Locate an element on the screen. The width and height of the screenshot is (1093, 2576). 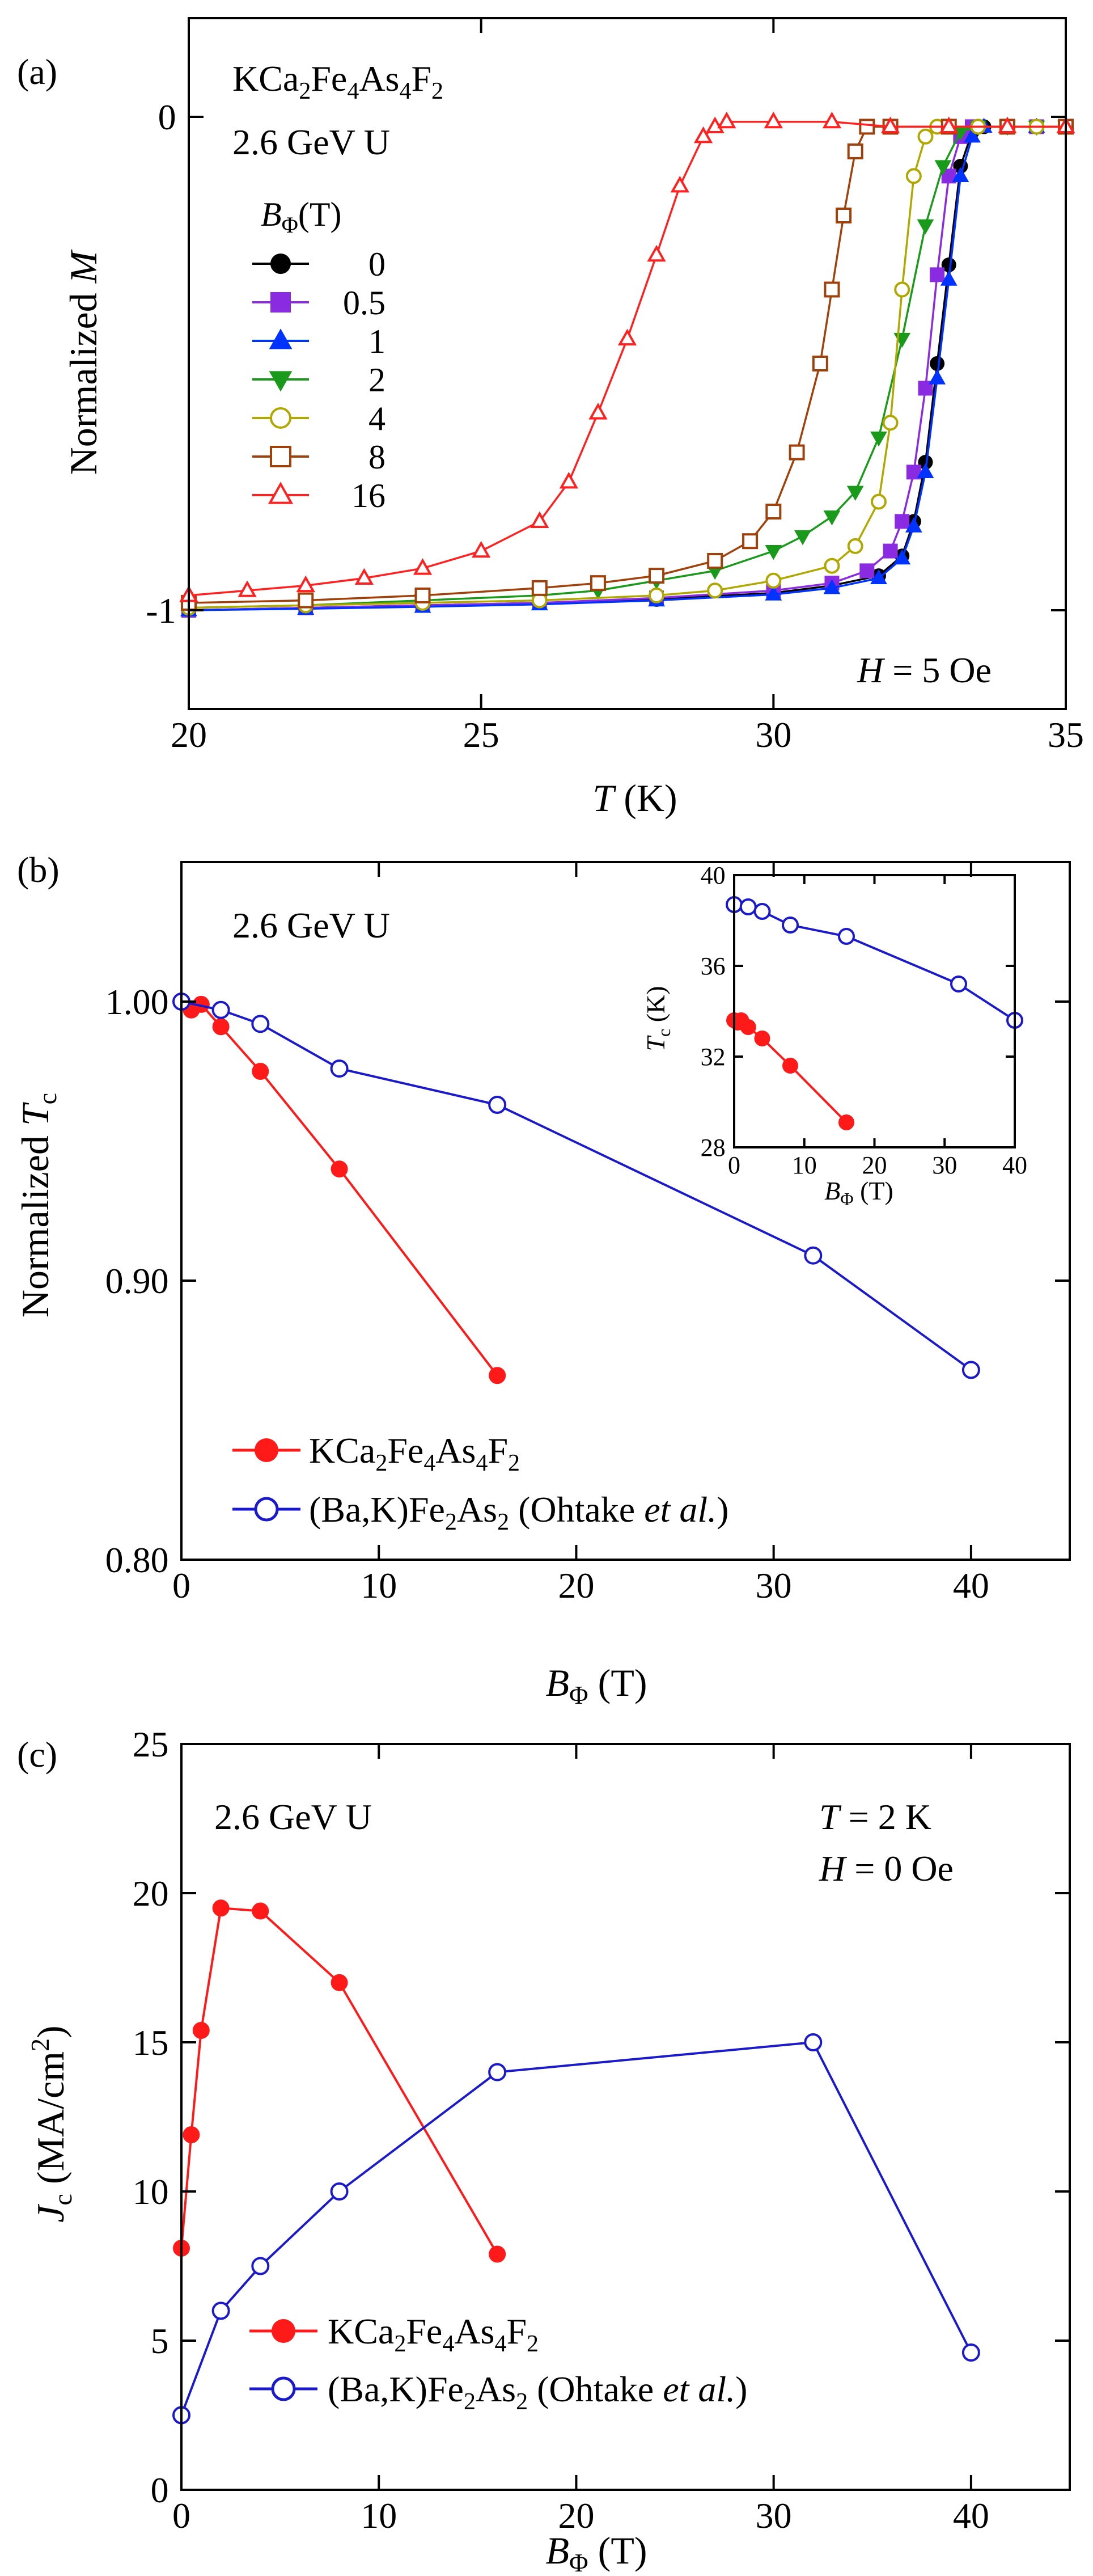
panel-b-plot-area is located at coordinates (576, 1188).